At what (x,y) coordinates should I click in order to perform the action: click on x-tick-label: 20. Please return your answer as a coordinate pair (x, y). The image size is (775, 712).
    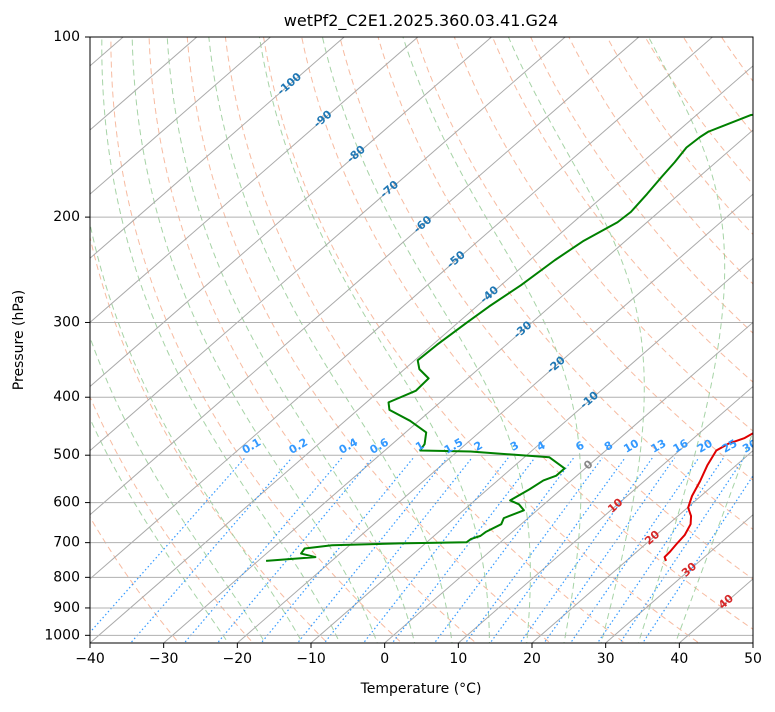
    Looking at the image, I should click on (532, 659).